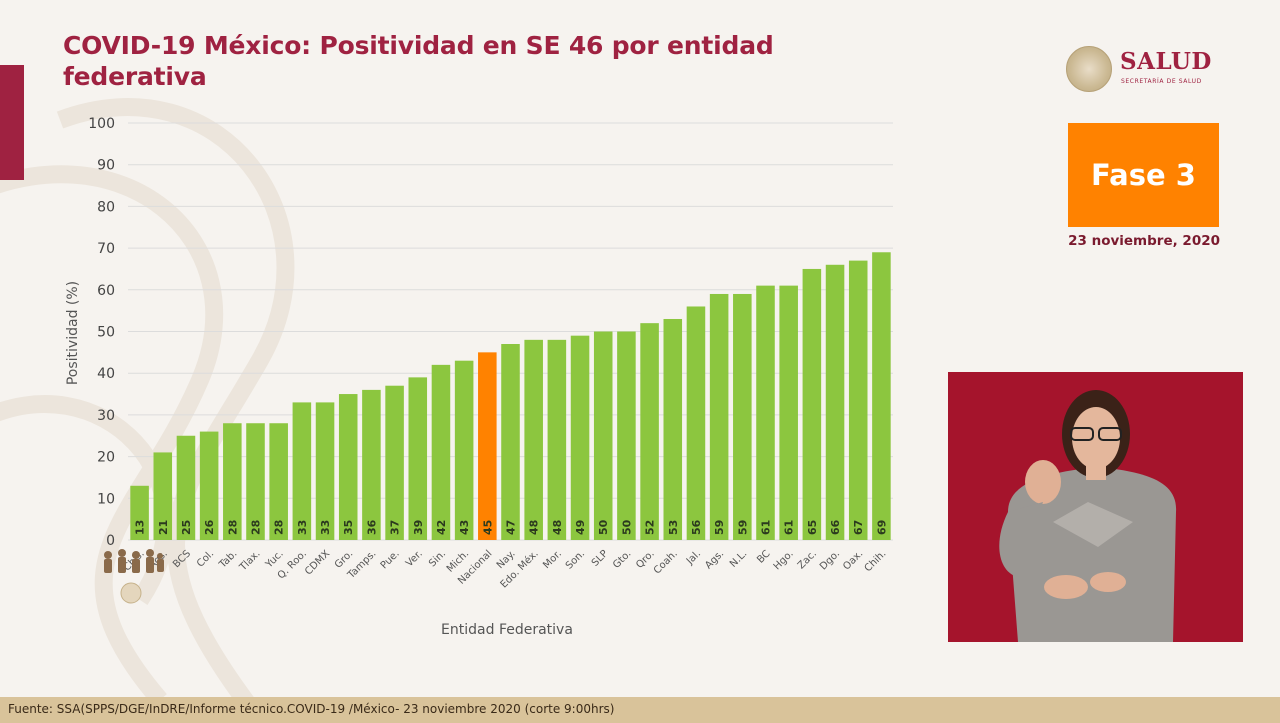 The image size is (1280, 723). I want to click on category-label: CDMX, so click(317, 562).